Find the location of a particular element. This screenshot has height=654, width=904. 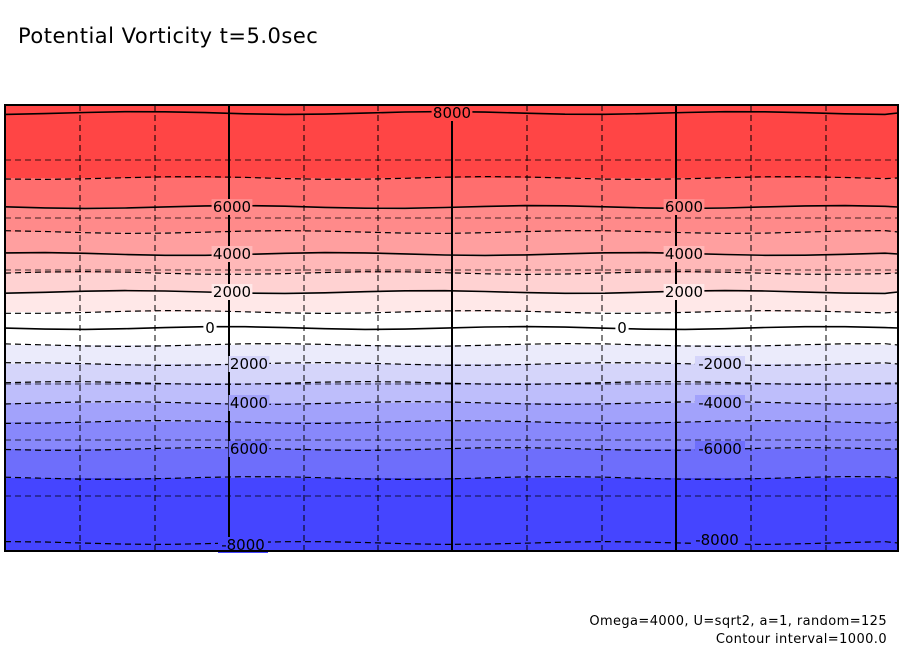

contour-label: 8000 is located at coordinates (452, 113).